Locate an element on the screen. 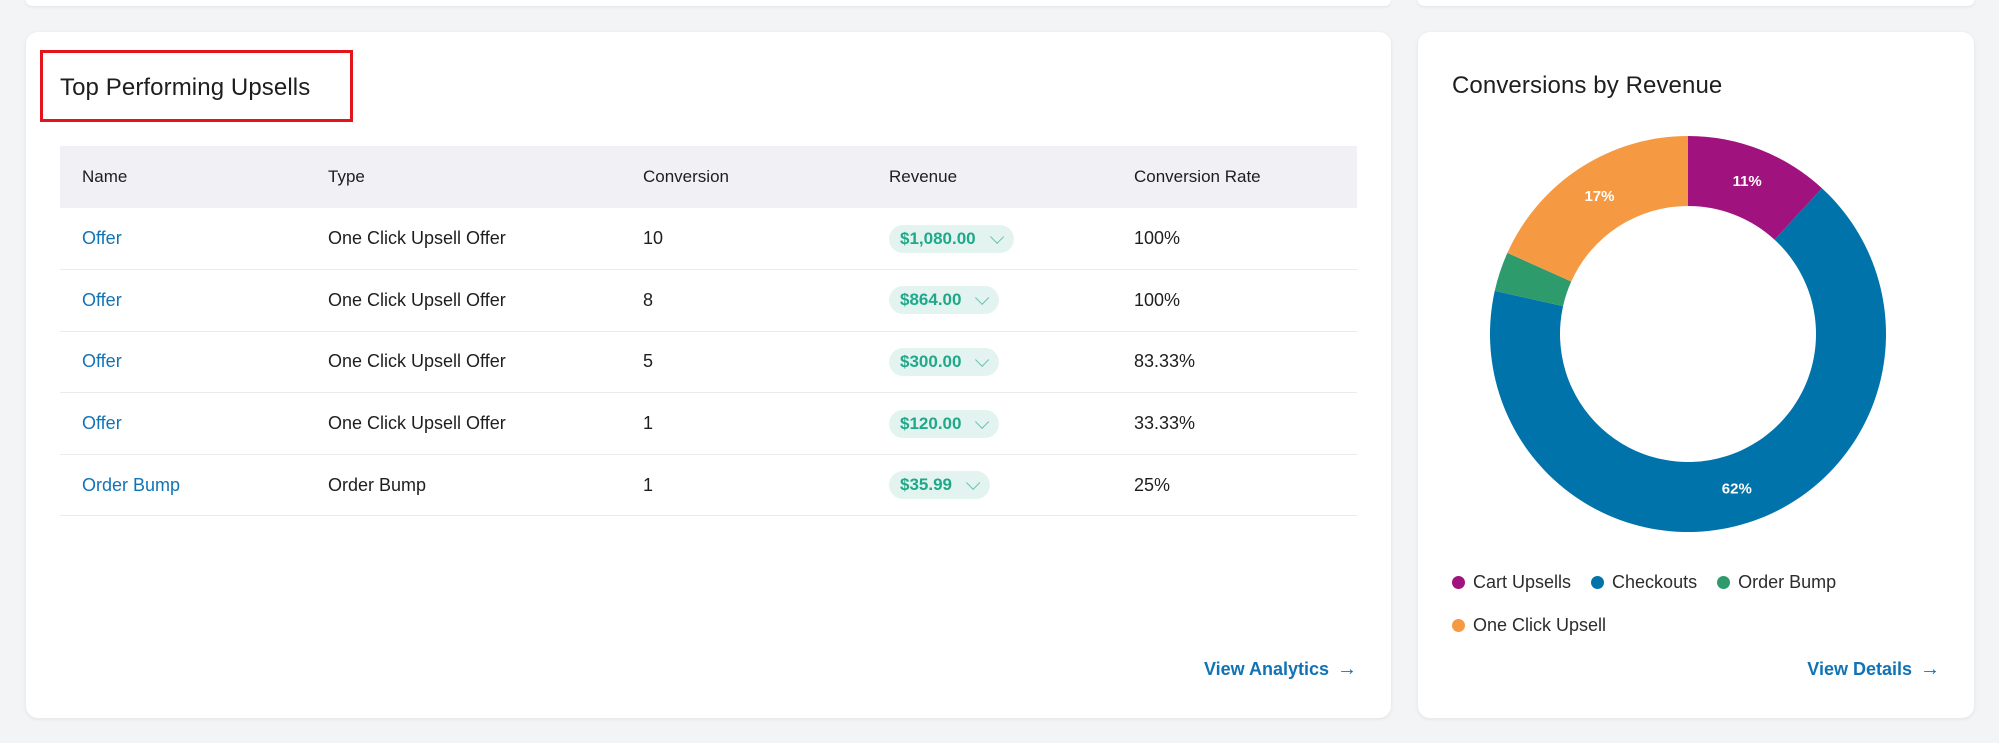 The width and height of the screenshot is (1999, 743). upsell-conversion-rate: 25% is located at coordinates (1234, 485).